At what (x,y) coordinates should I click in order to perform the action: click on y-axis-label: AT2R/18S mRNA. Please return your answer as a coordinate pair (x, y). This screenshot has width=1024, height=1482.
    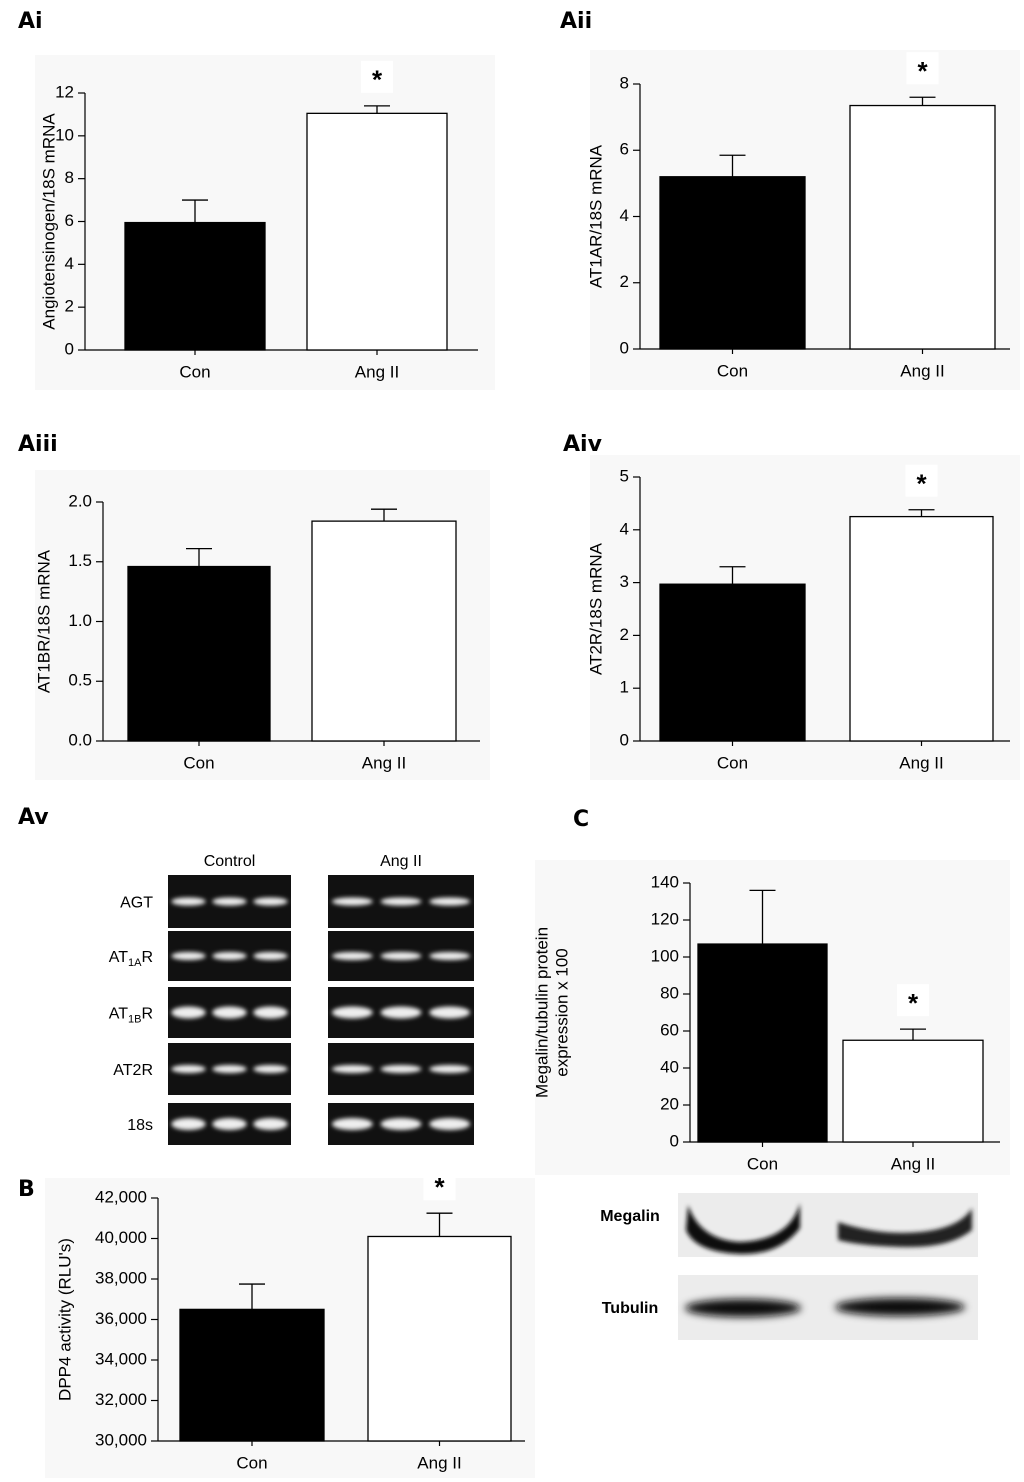
    Looking at the image, I should click on (595, 608).